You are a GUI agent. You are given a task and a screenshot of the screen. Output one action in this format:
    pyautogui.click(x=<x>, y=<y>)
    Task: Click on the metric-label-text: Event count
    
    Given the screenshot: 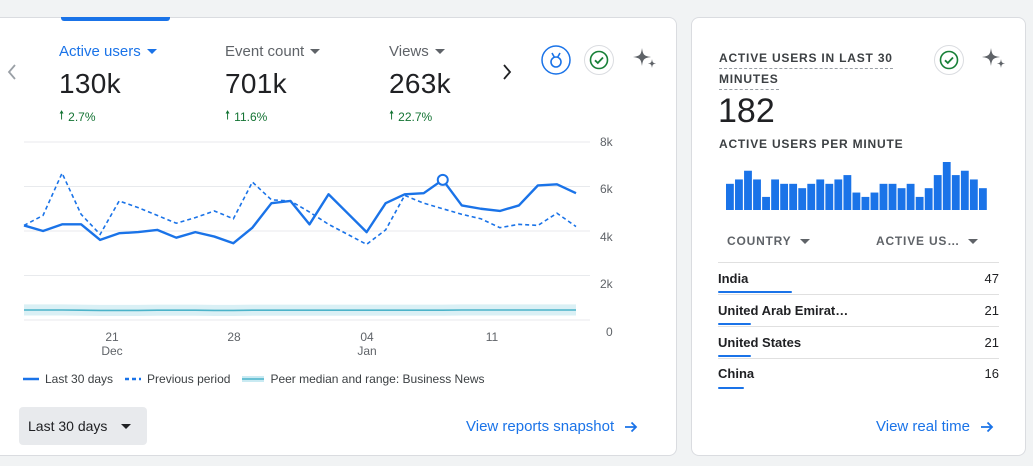 What is the action you would take?
    pyautogui.click(x=265, y=51)
    